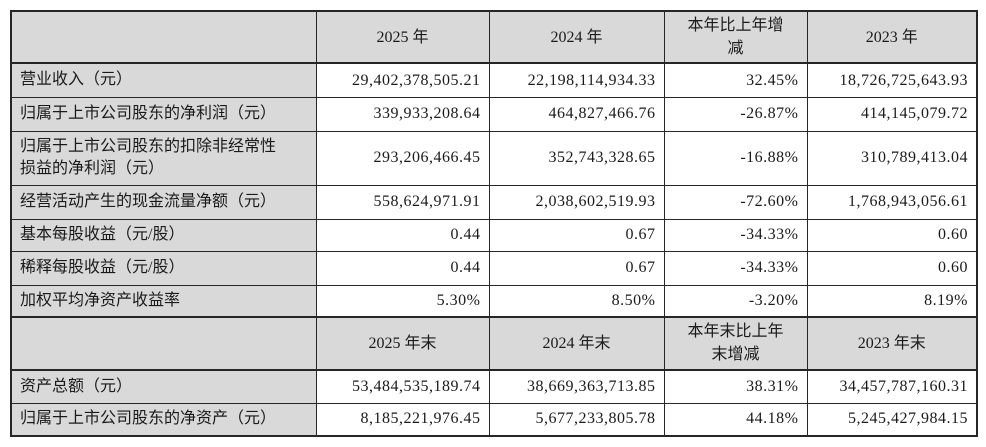  I want to click on cell-2025: 5.30%, so click(402, 301).